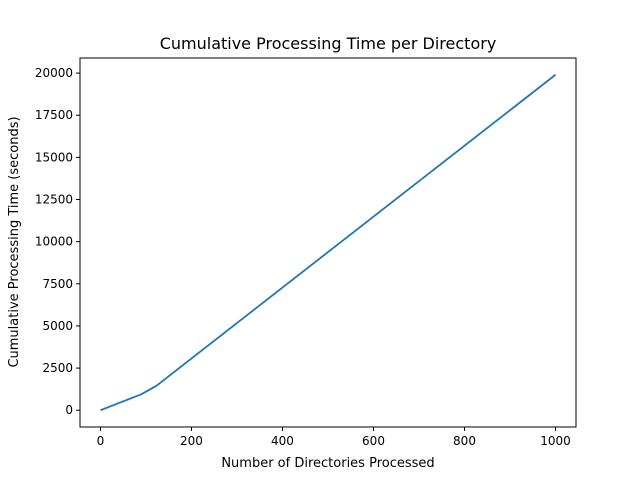 The width and height of the screenshot is (640, 480). What do you see at coordinates (54, 115) in the screenshot?
I see `y-tick-label: 17500` at bounding box center [54, 115].